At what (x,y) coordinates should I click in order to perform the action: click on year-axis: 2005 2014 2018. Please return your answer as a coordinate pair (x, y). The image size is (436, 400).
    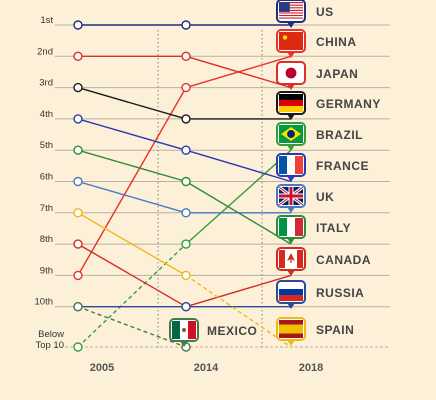
    Looking at the image, I should click on (206, 368).